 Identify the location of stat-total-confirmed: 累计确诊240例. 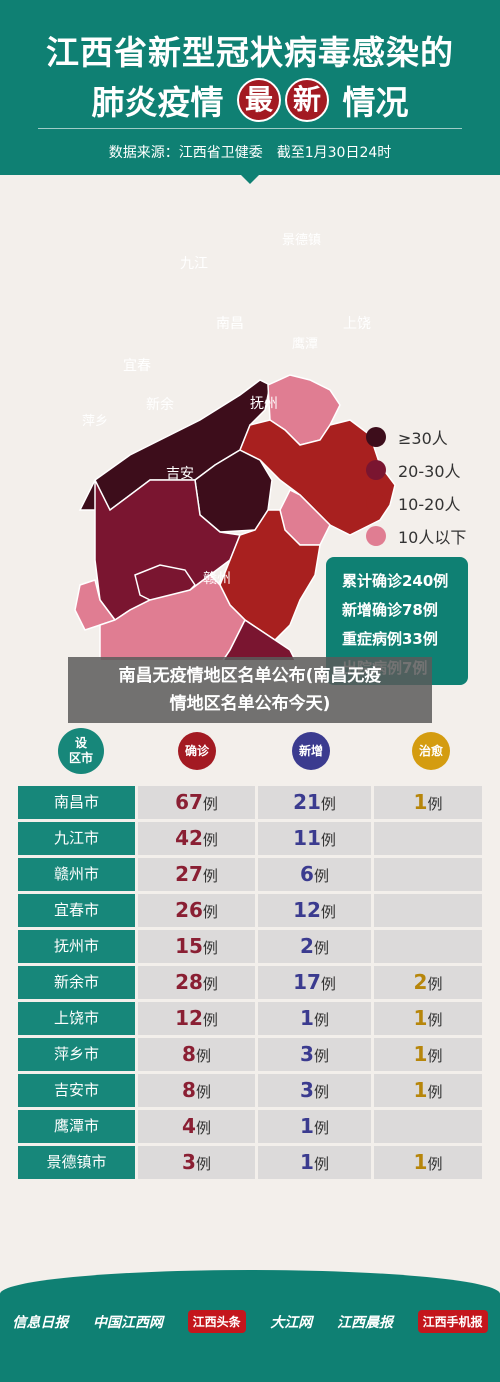
(395, 581).